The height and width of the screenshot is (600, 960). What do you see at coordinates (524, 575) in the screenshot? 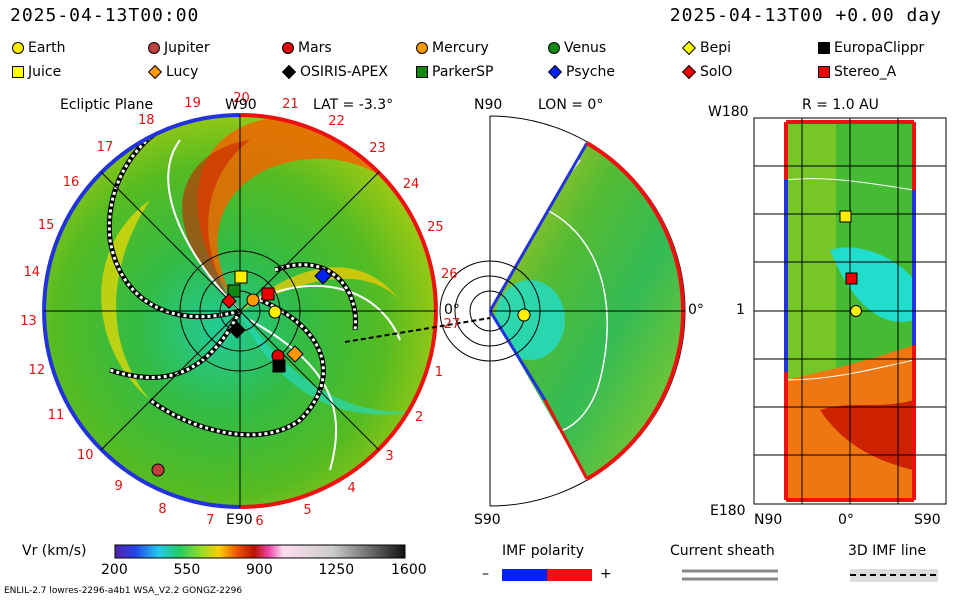
I see `imf-negative-swatch` at bounding box center [524, 575].